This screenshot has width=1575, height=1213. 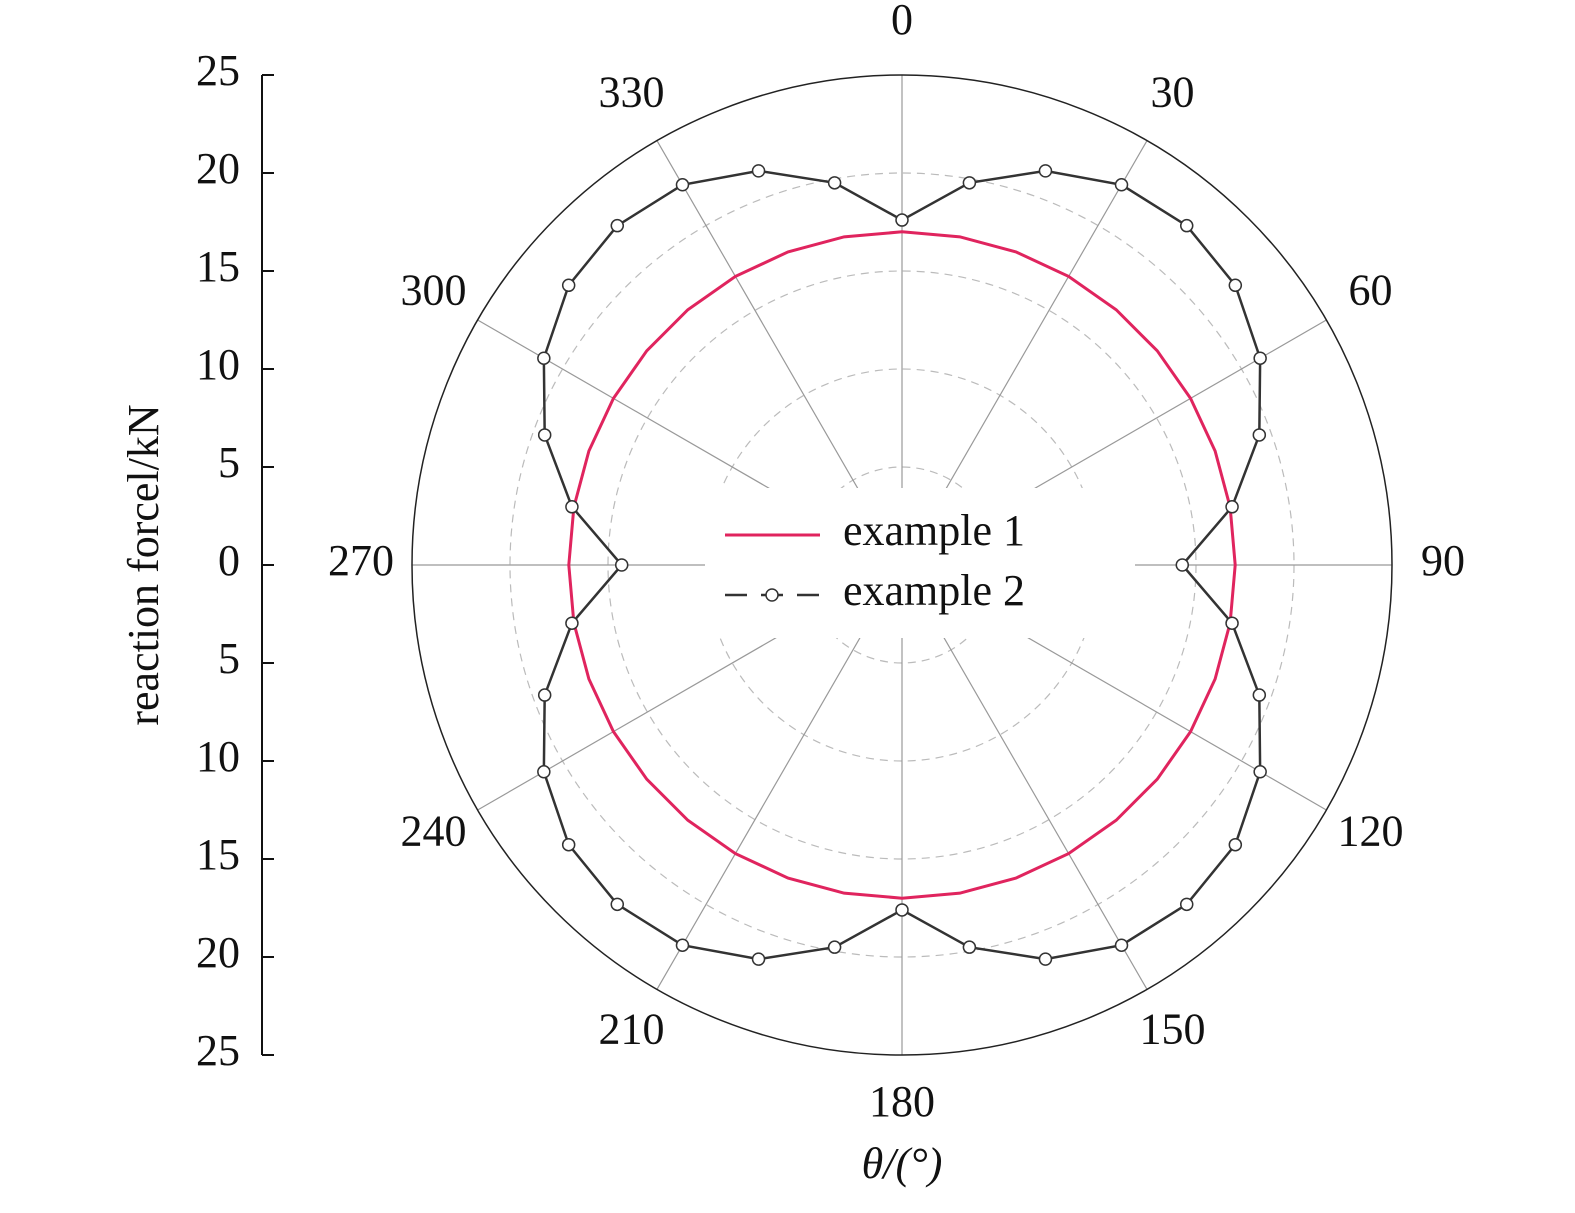 What do you see at coordinates (434, 831) in the screenshot?
I see `angle-tick-label: 240` at bounding box center [434, 831].